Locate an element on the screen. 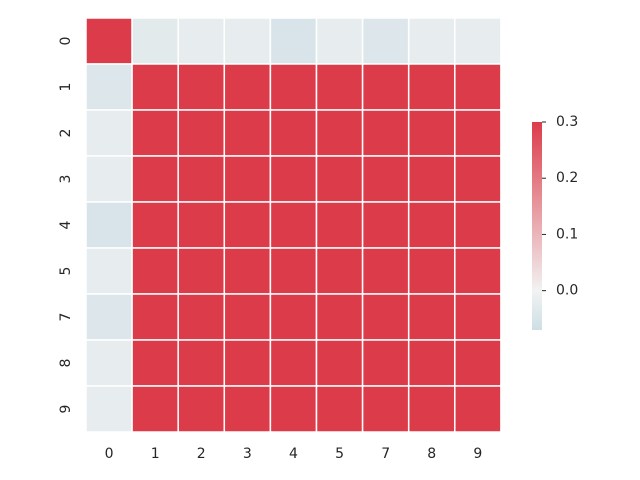  y-tick-label: 0 is located at coordinates (66, 41).